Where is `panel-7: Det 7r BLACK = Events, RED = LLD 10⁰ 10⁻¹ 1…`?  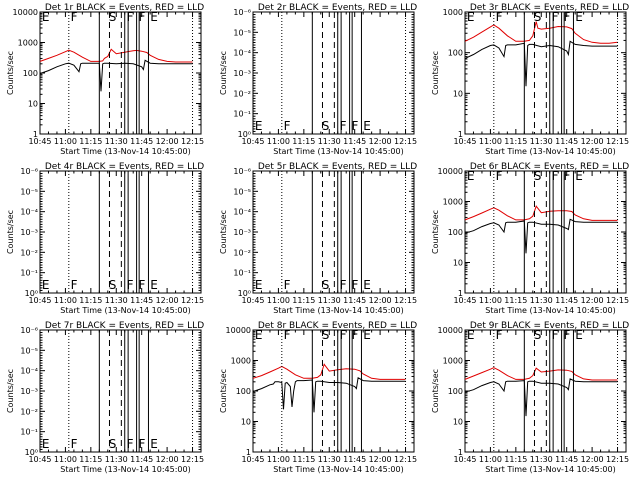
panel-7: Det 7r BLACK = Events, RED = LLD 10⁰ 10⁻¹ 1… is located at coordinates (105, 397).